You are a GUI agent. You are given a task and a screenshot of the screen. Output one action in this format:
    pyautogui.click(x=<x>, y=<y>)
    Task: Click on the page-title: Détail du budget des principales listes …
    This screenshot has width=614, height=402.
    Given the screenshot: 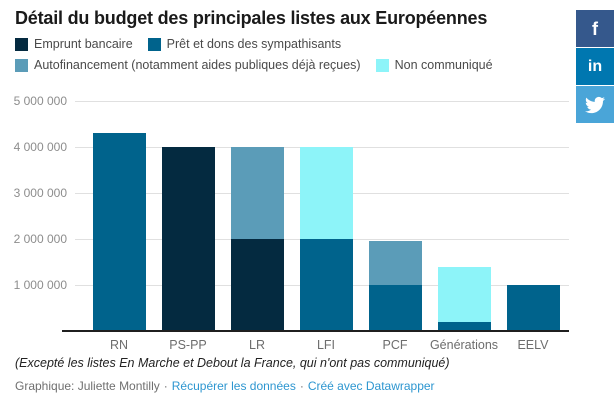 What is the action you would take?
    pyautogui.click(x=251, y=18)
    